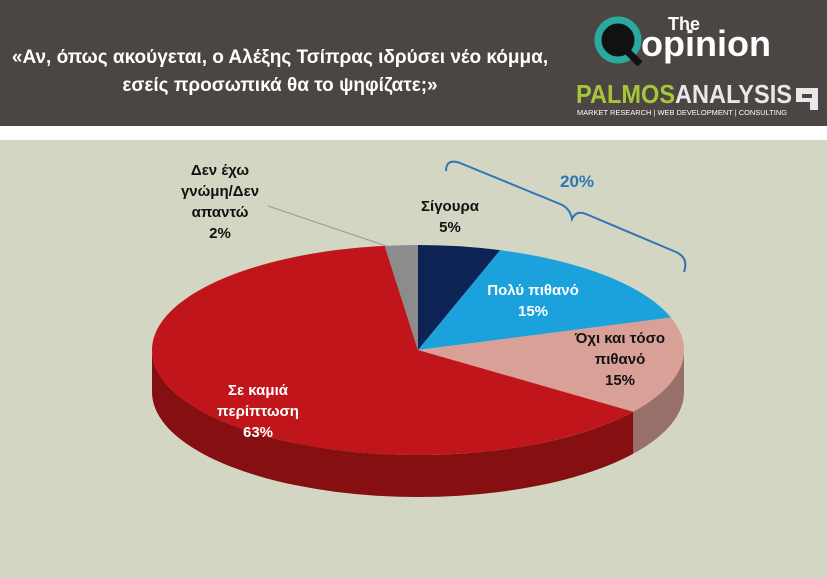  What do you see at coordinates (258, 401) in the screenshot?
I see `category-label: Σε καμιά περίπτωση` at bounding box center [258, 401].